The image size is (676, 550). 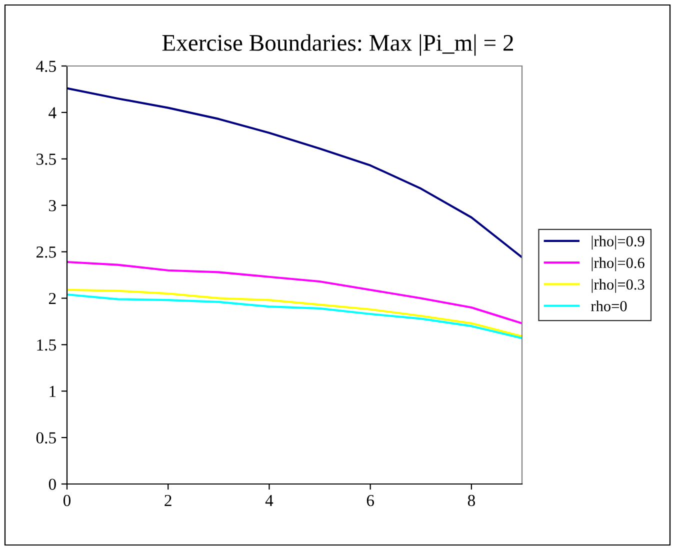 What do you see at coordinates (618, 243) in the screenshot?
I see `legend-label: |rho|=0.9` at bounding box center [618, 243].